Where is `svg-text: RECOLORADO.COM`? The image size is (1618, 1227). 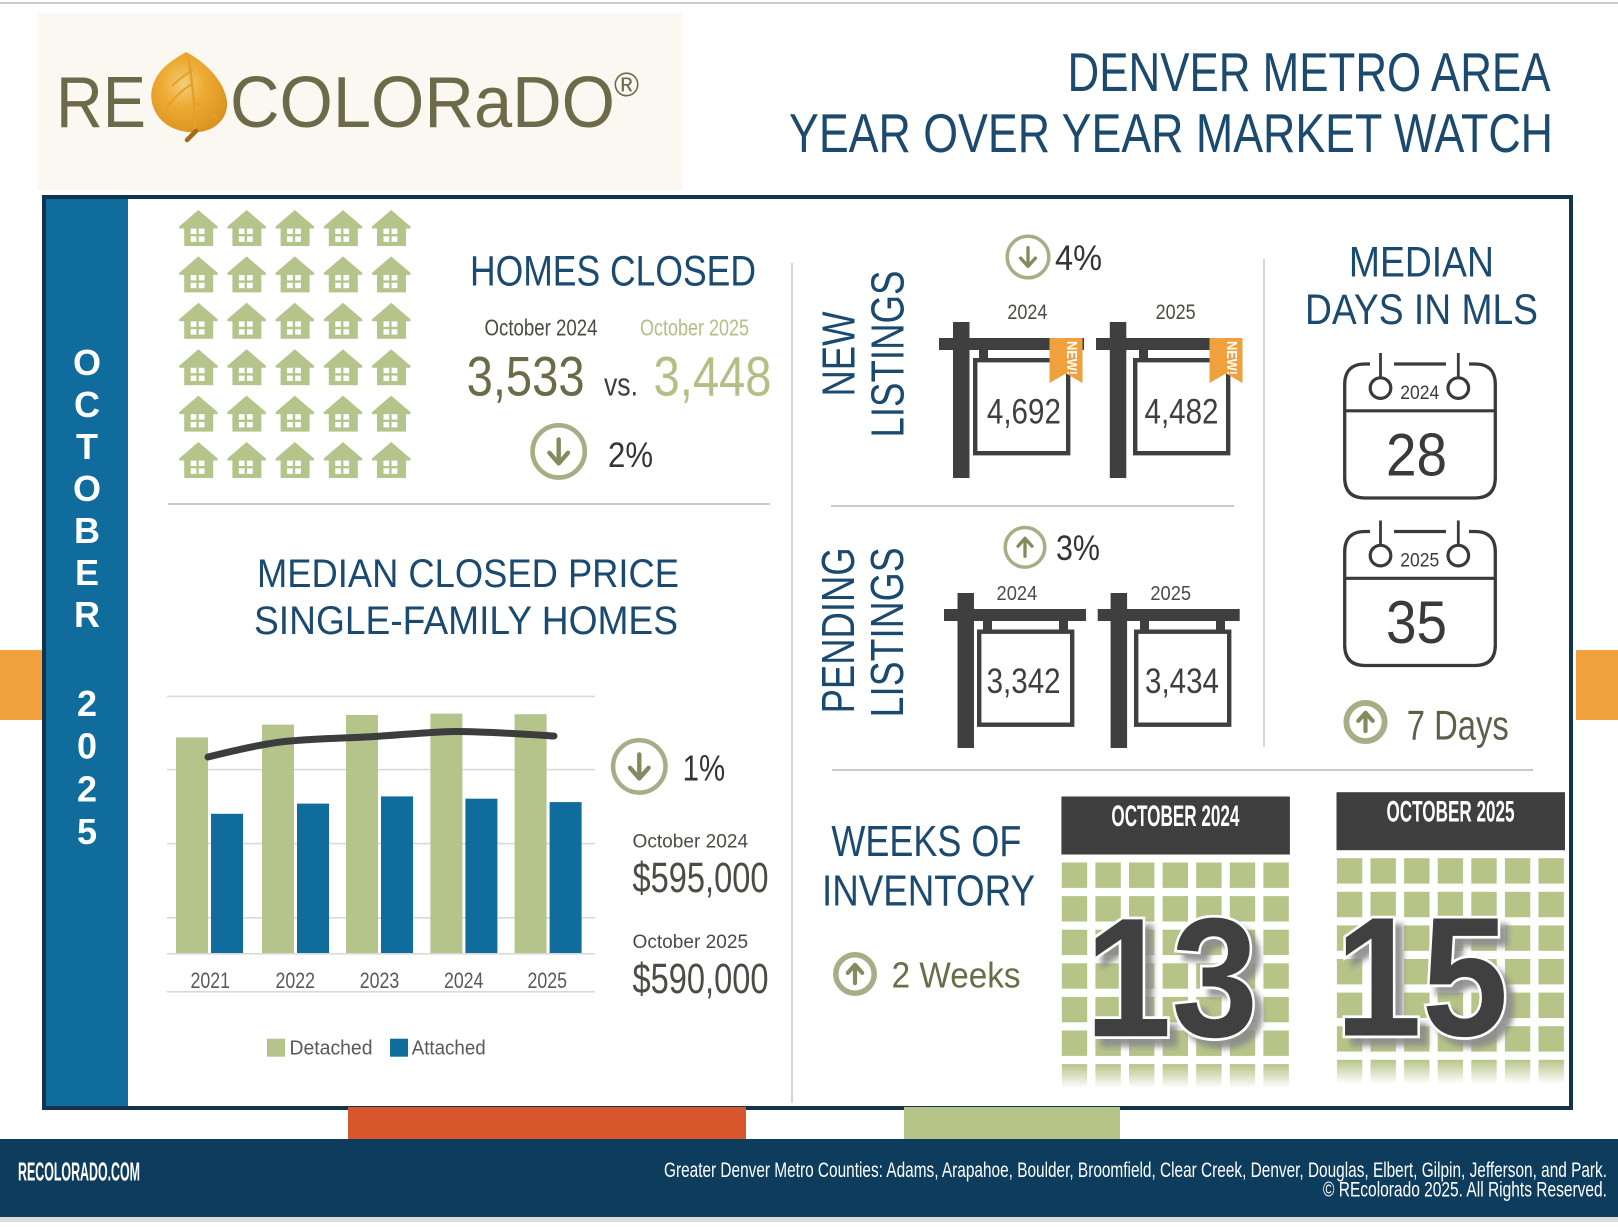
svg-text: RECOLORADO.COM is located at coordinates (79, 1172).